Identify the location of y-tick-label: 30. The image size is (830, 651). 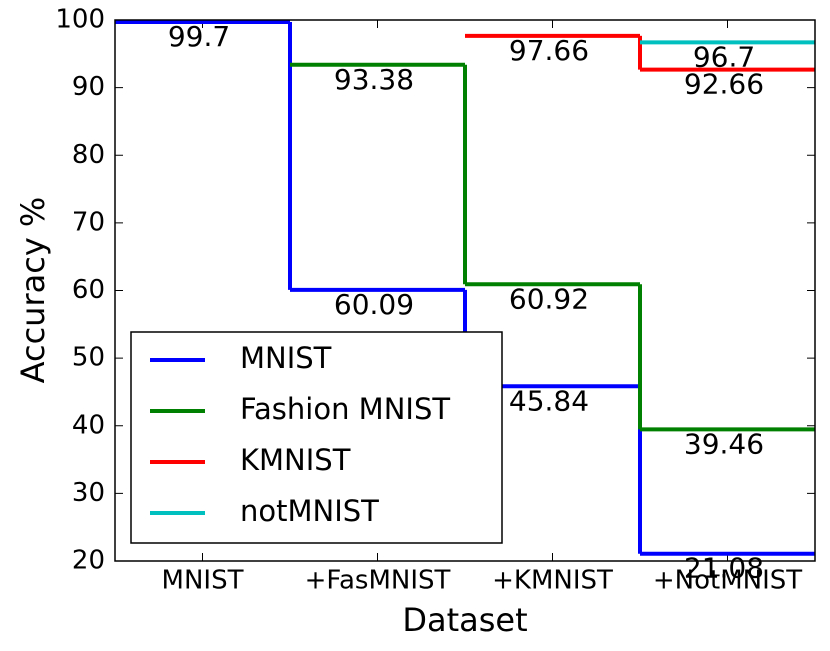
(88, 493).